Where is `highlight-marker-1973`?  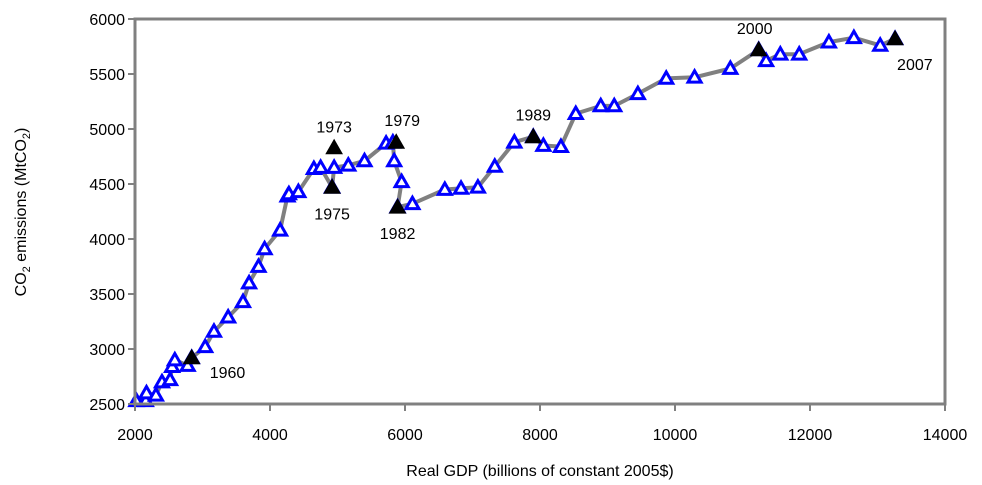
highlight-marker-1973 is located at coordinates (334, 146).